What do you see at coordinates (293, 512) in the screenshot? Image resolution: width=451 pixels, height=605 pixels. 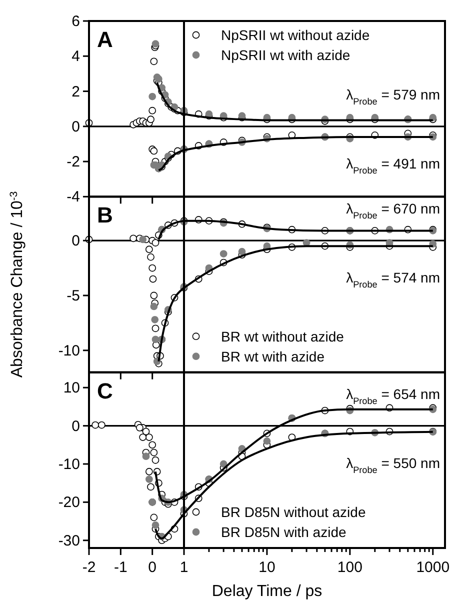 I see `legend-label: BR D85N without azide` at bounding box center [293, 512].